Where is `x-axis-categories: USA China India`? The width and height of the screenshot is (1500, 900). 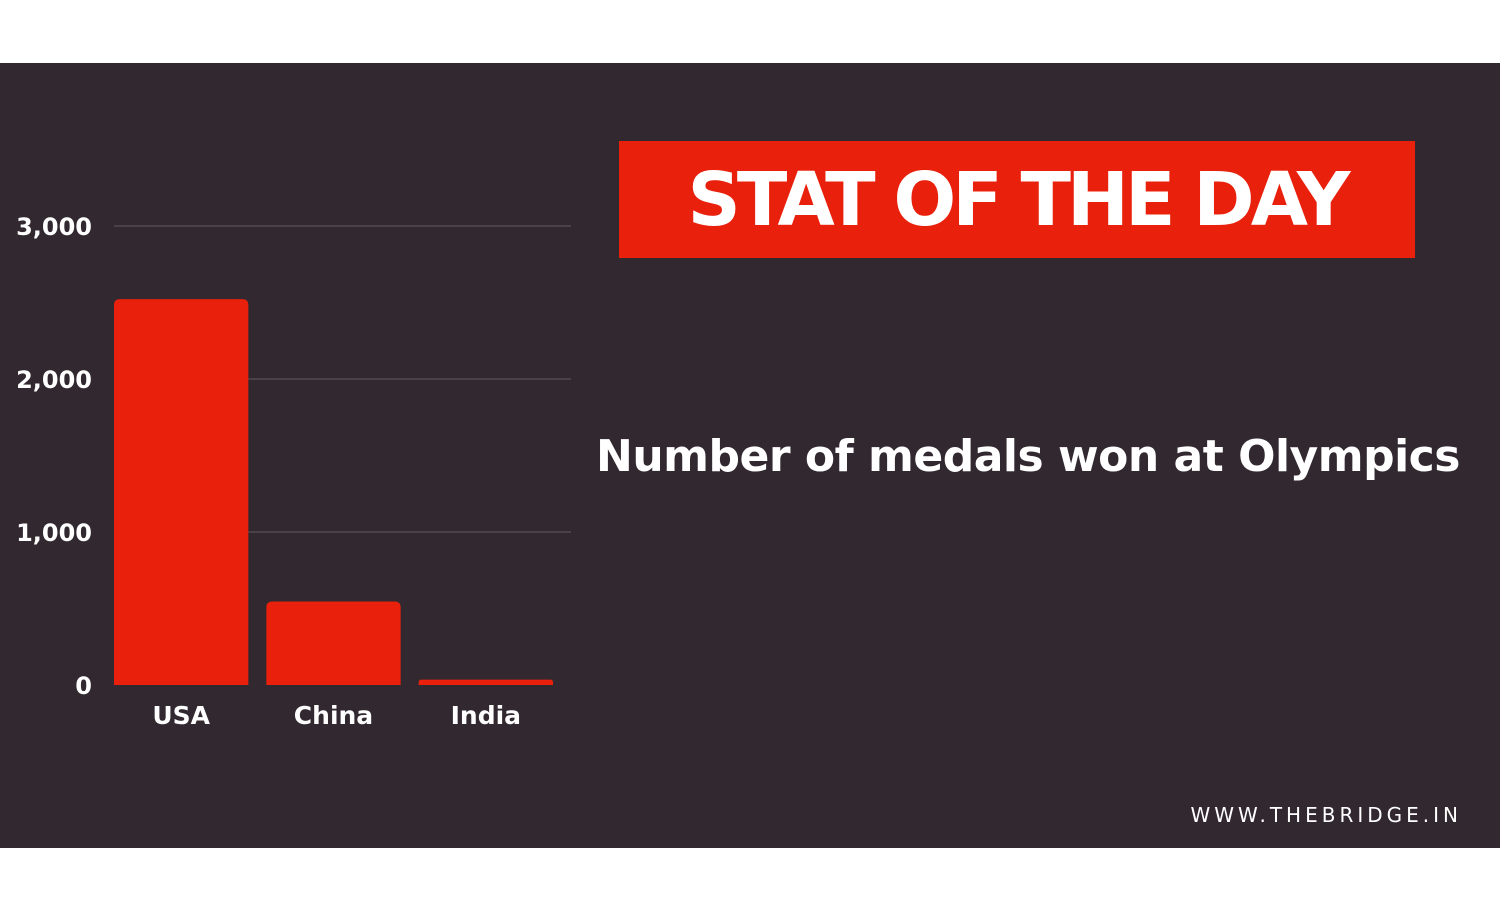
x-axis-categories: USA China India is located at coordinates (336, 715).